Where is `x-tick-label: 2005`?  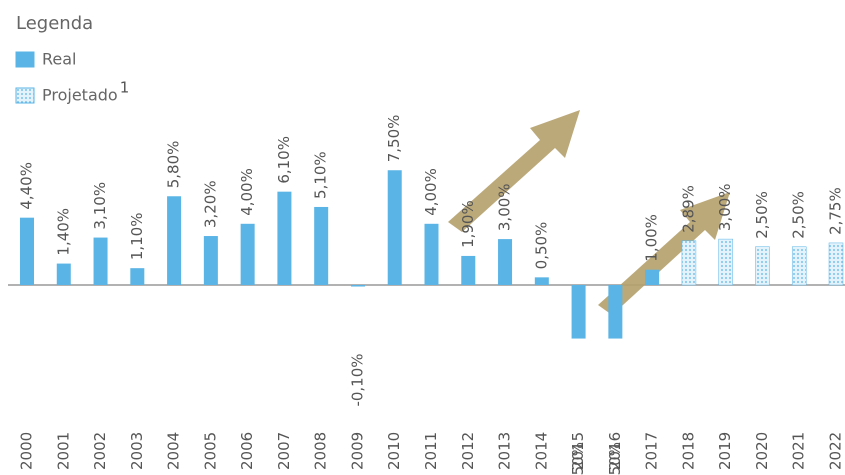
x-tick-label: 2005 is located at coordinates (210, 451).